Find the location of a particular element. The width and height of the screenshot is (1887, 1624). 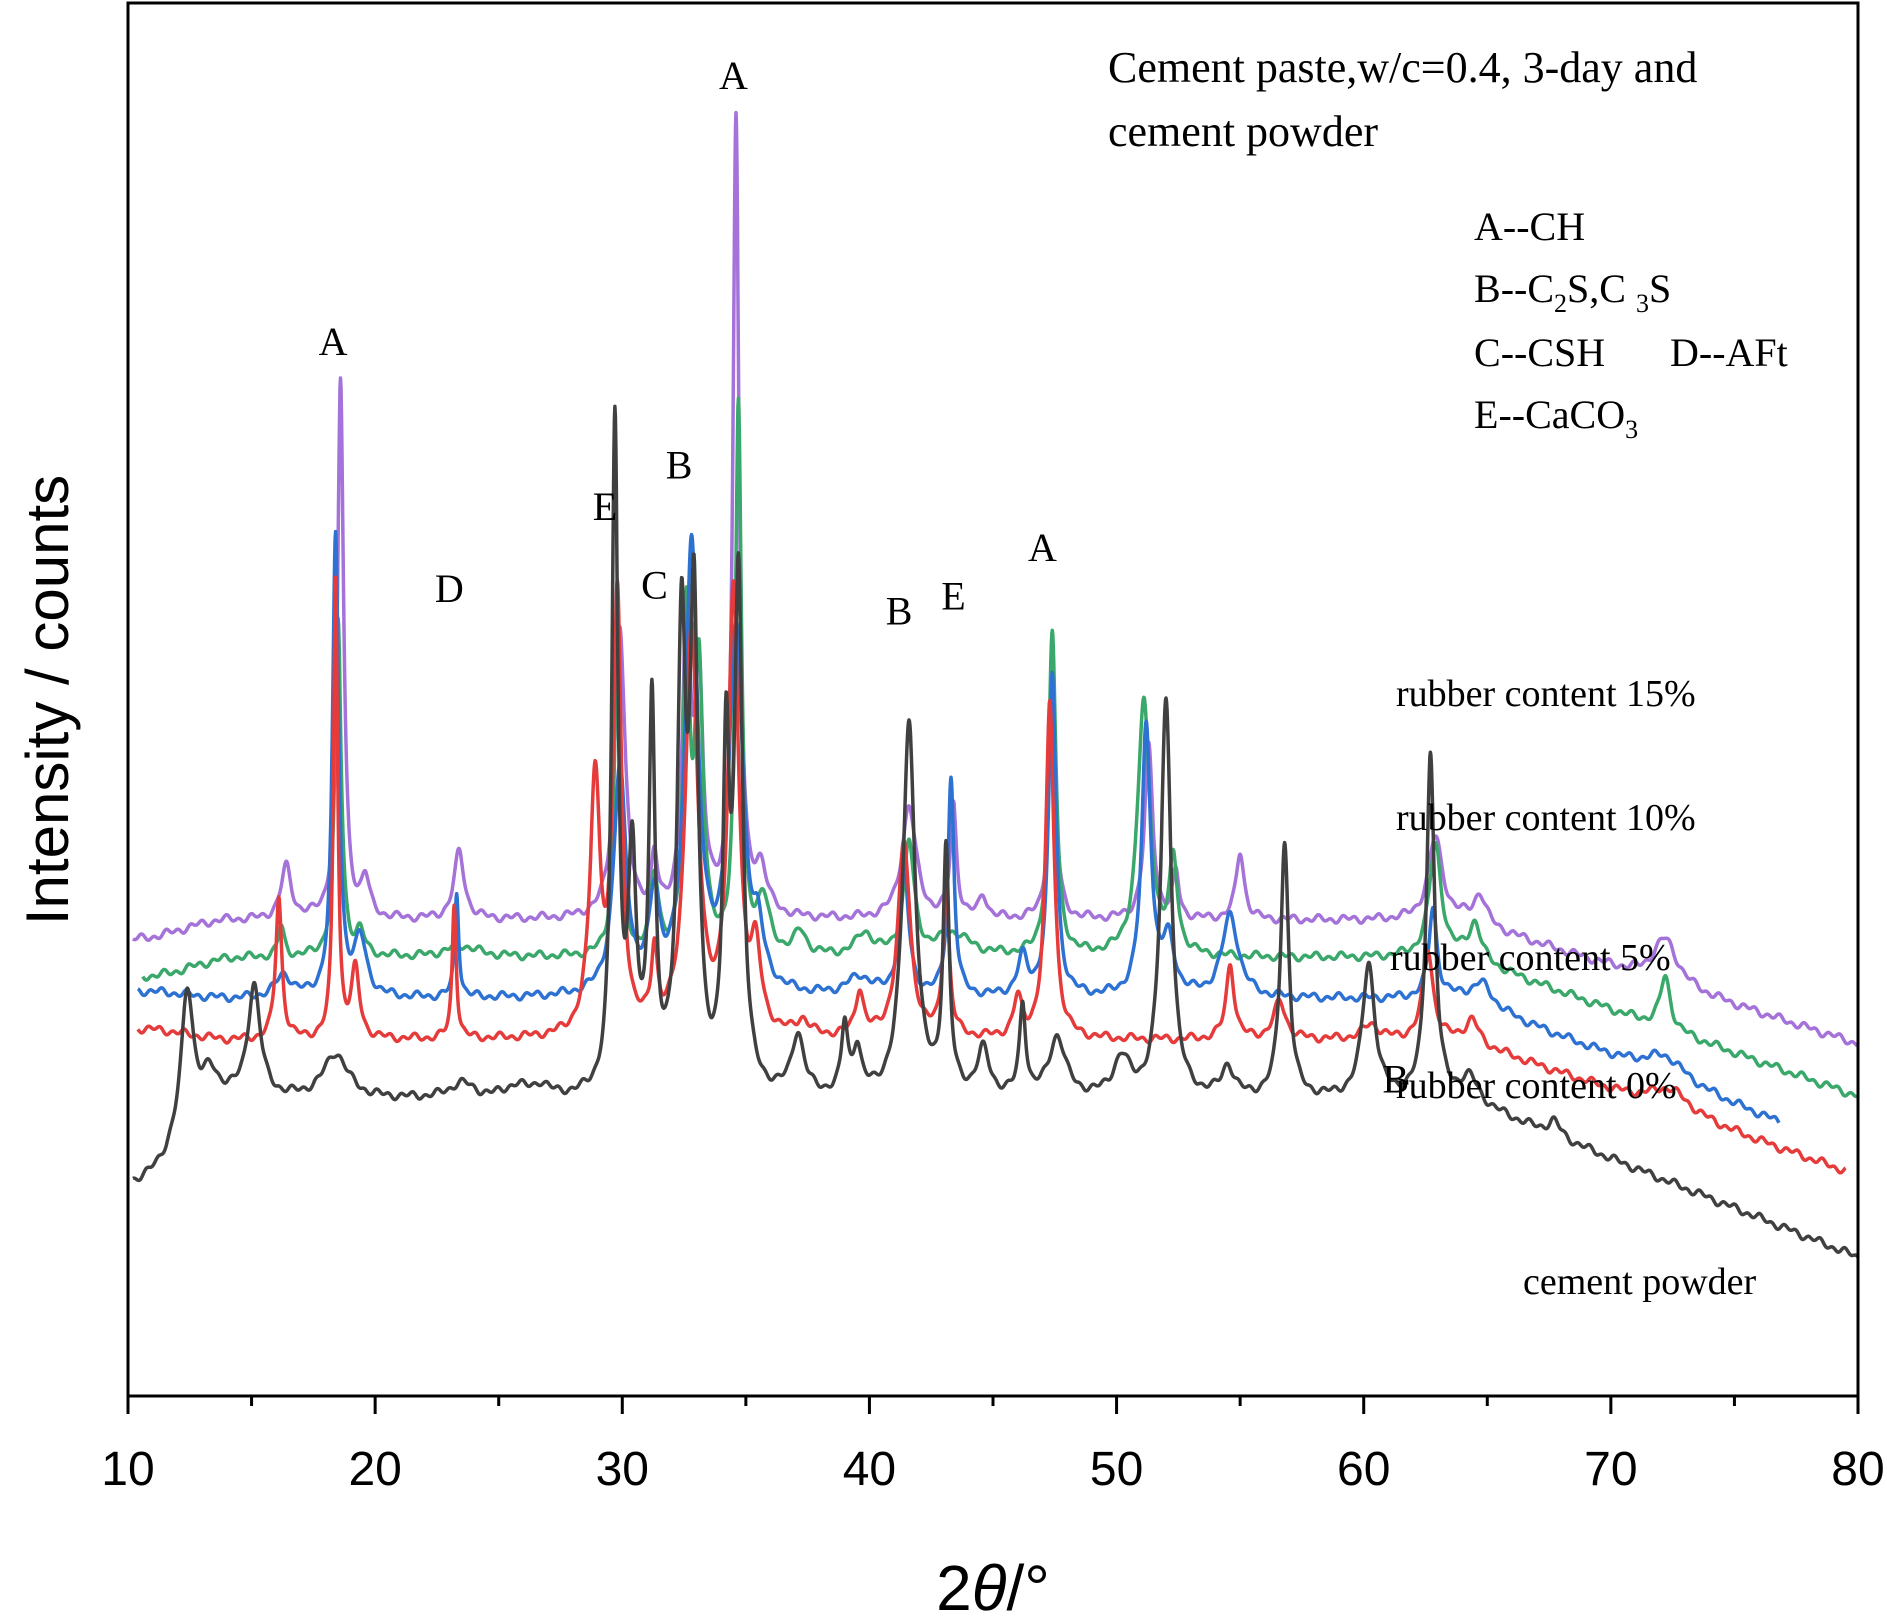

series-label-5: rubber content 5% is located at coordinates (1530, 958).